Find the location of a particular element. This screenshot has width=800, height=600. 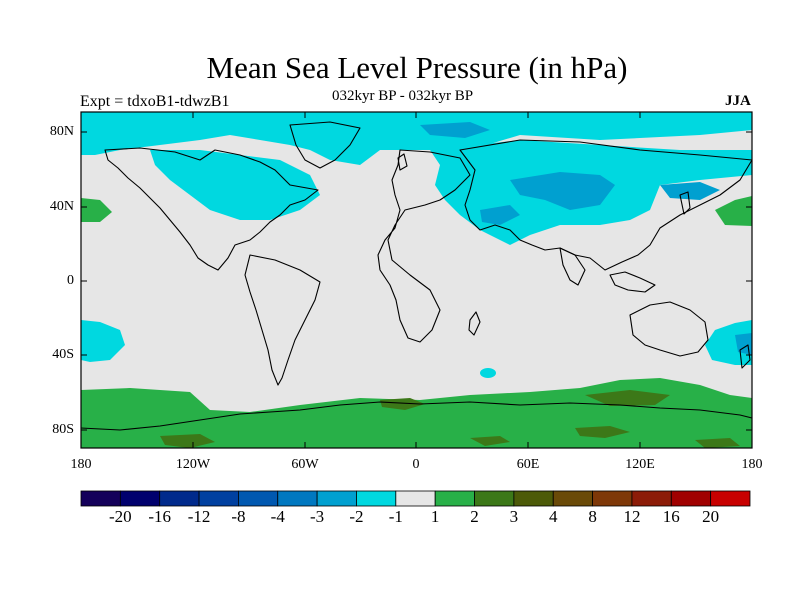

north-pacific-high-west is located at coordinates (96, 210).